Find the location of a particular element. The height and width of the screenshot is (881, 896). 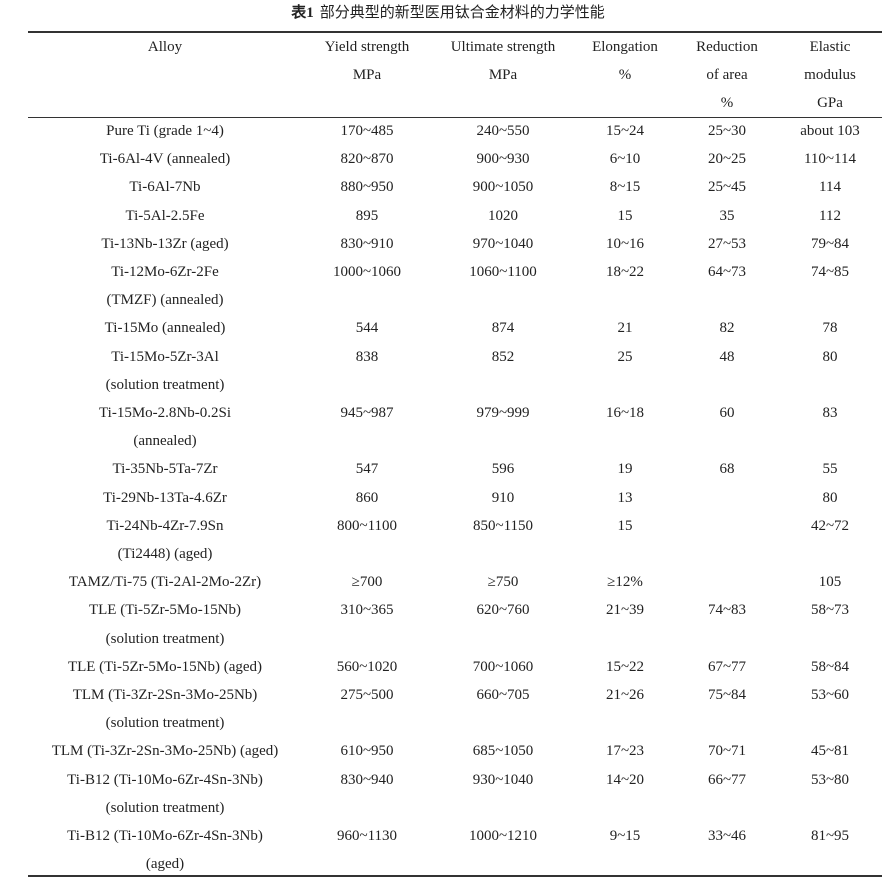

cell-elastic-modulus: 114 is located at coordinates (830, 187).